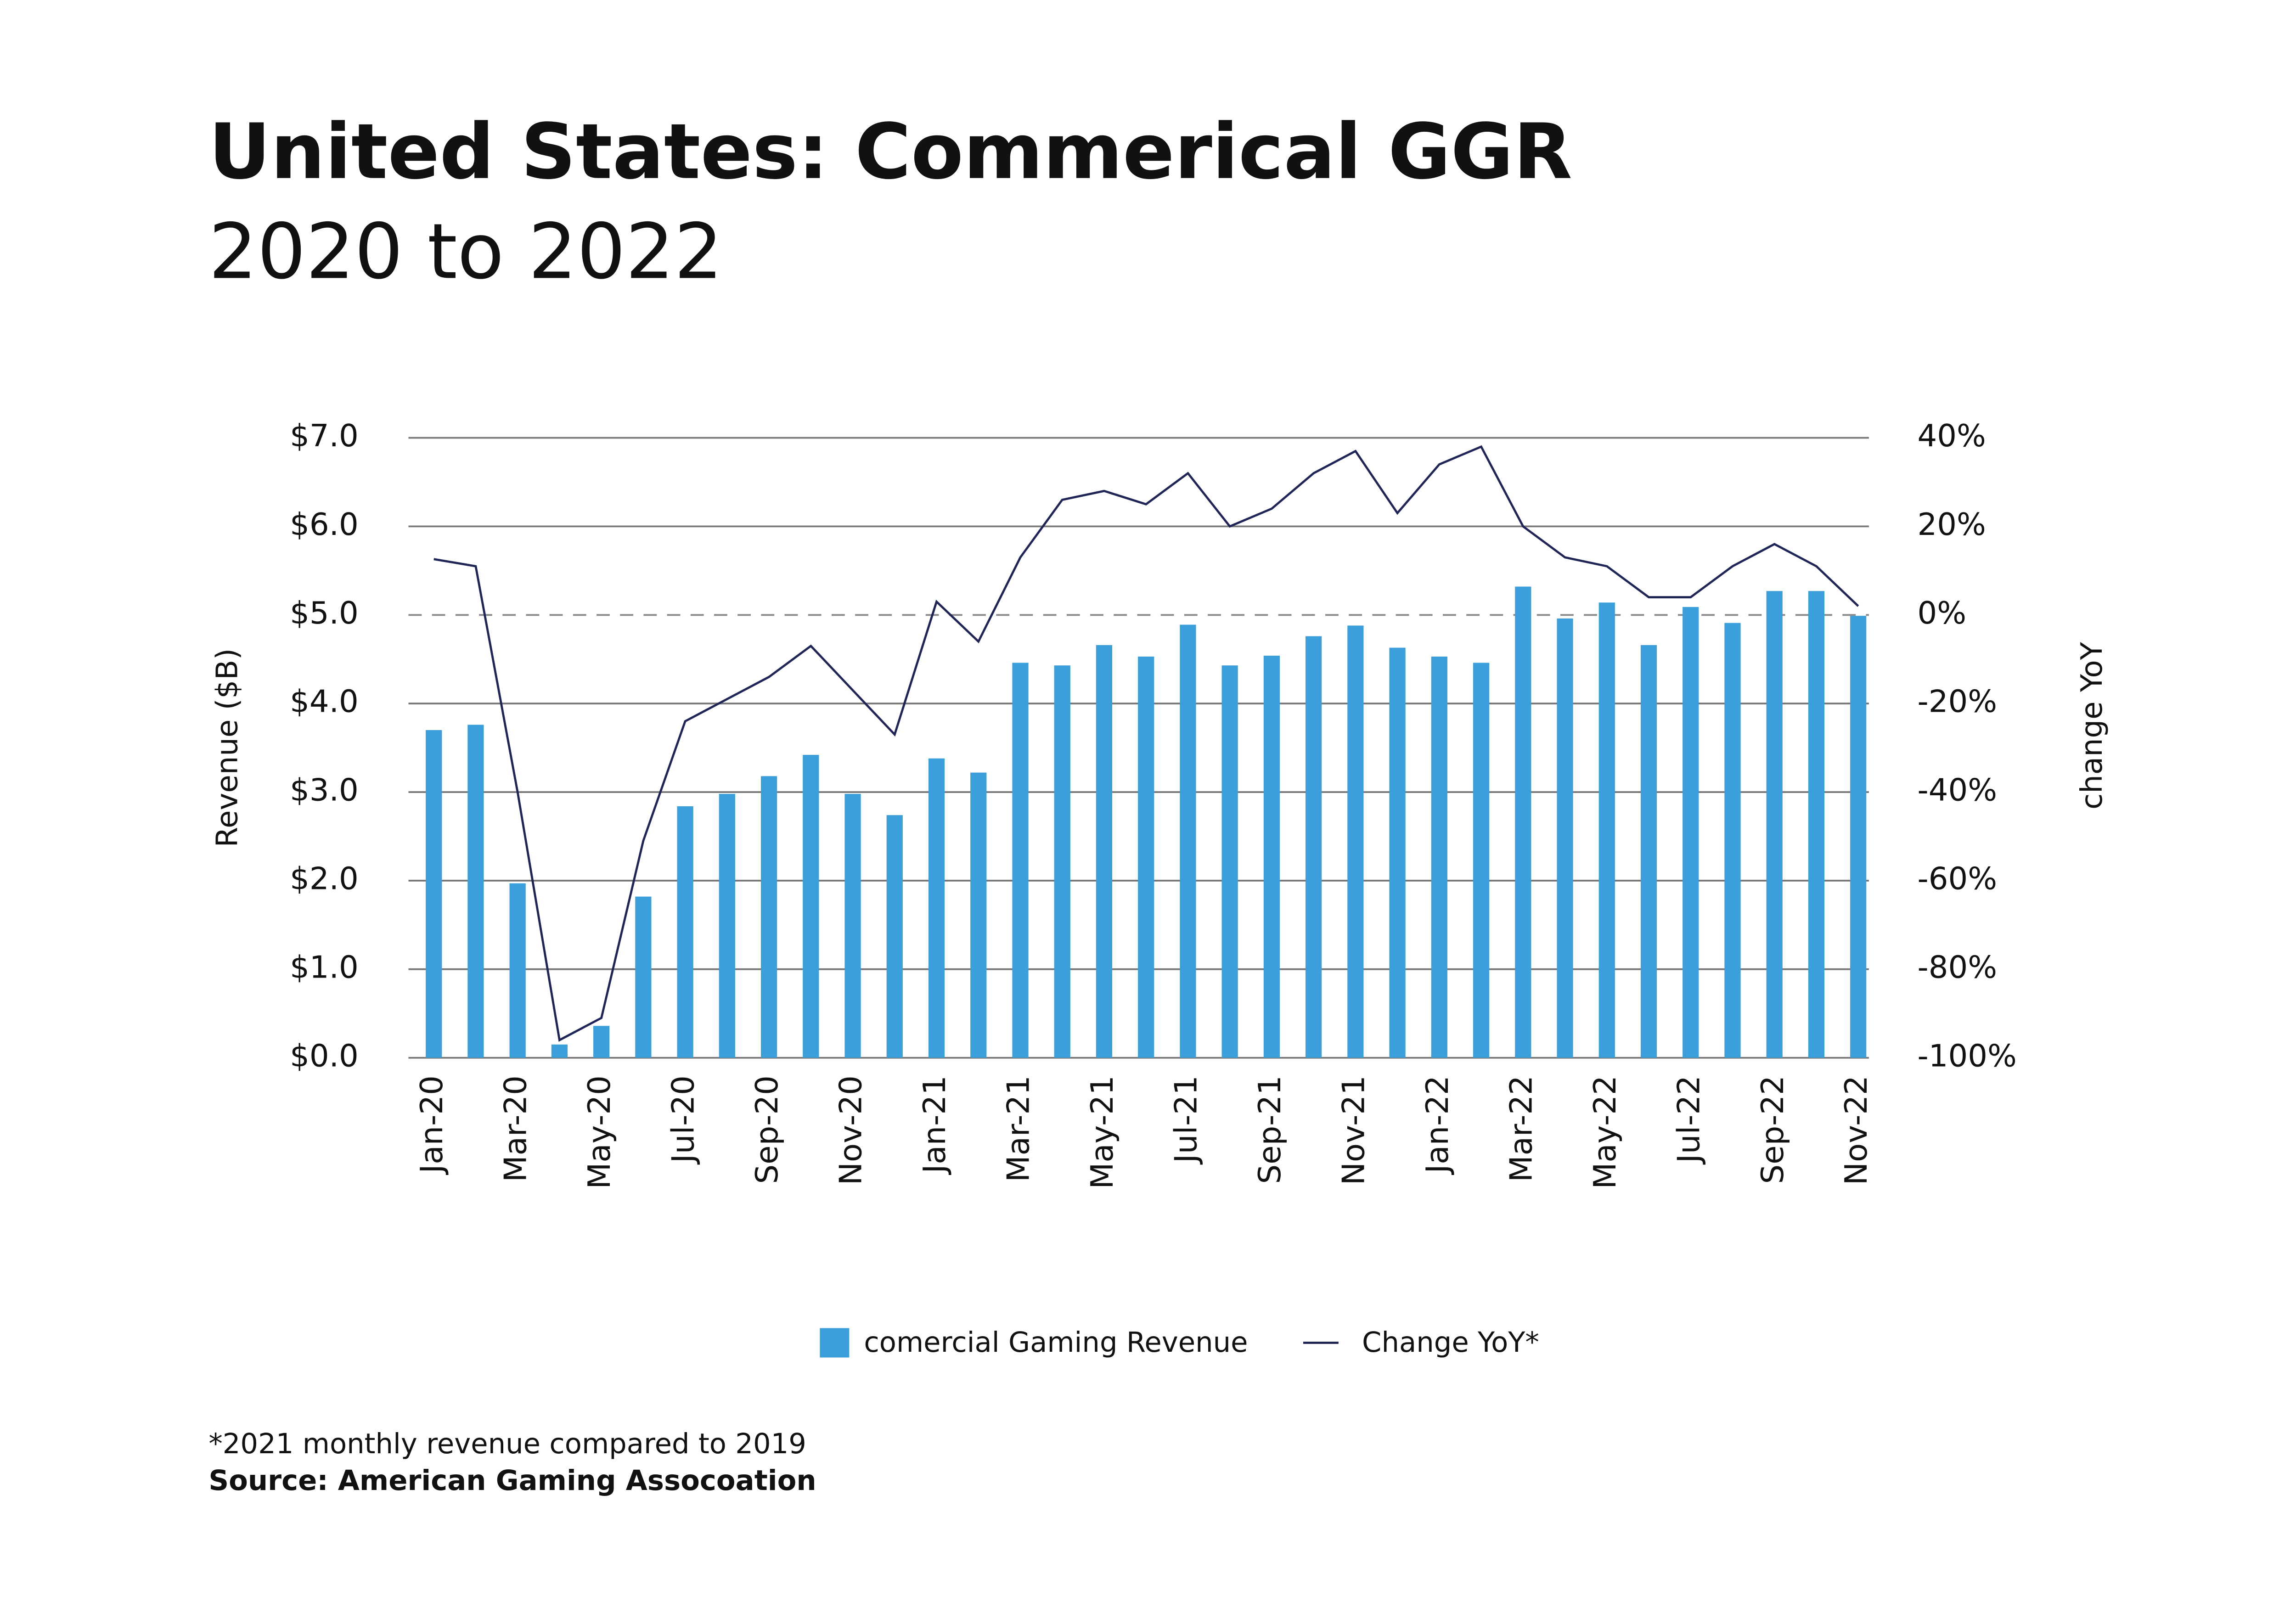  Describe the element at coordinates (1437, 1125) in the screenshot. I see `x-tick-label: Jan-22` at that location.